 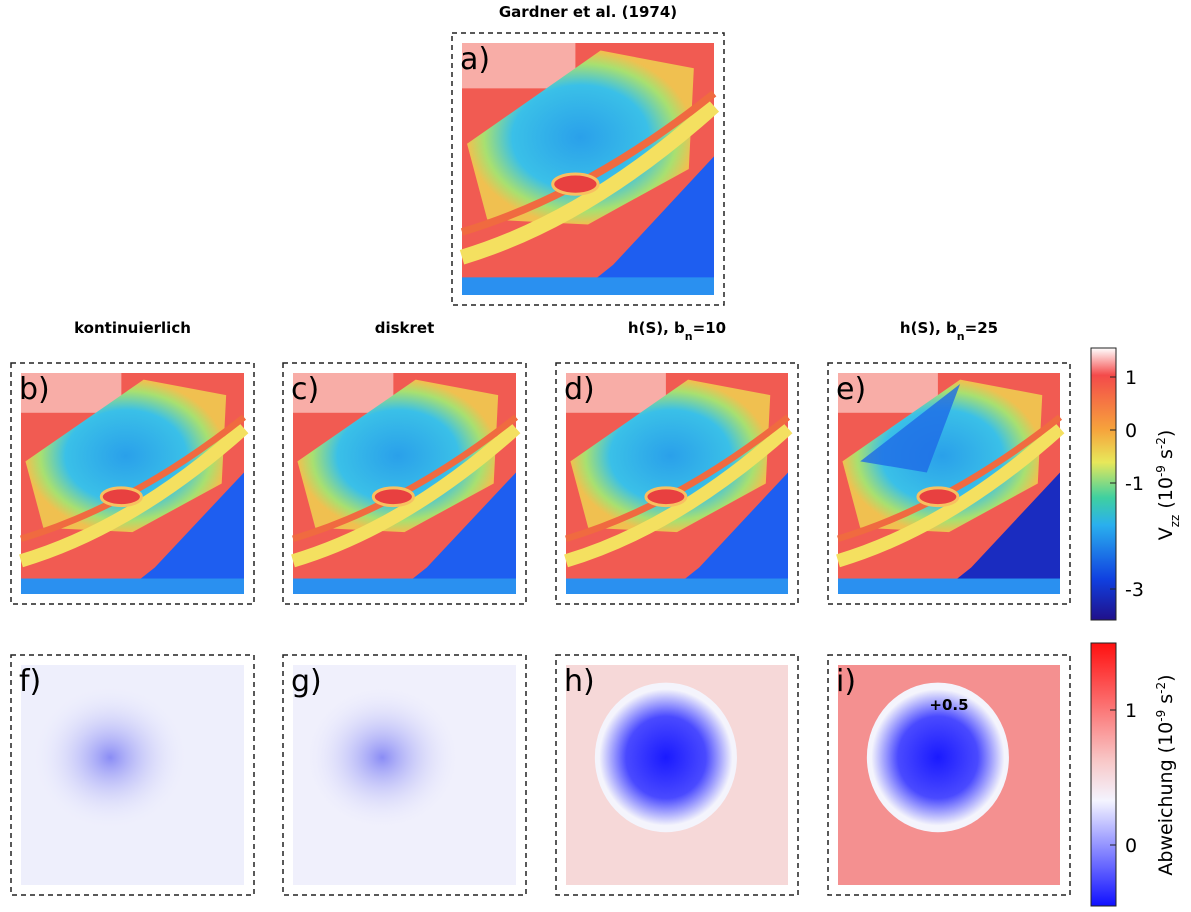 What do you see at coordinates (30, 681) in the screenshot?
I see `panel-letter: f)` at bounding box center [30, 681].